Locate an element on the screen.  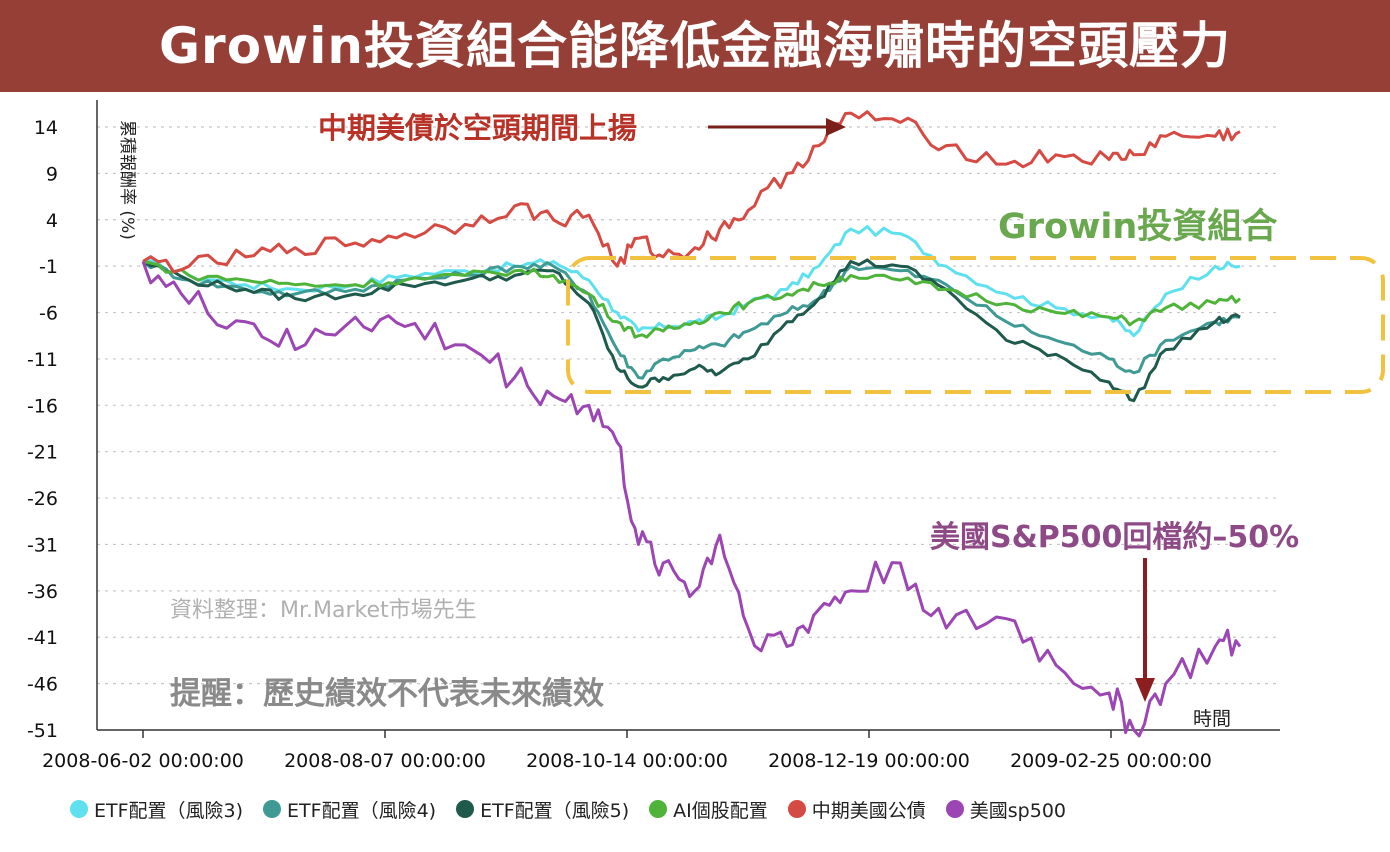
bond-annotation: 中期美債於空頭期間上揚 is located at coordinates (477, 128).